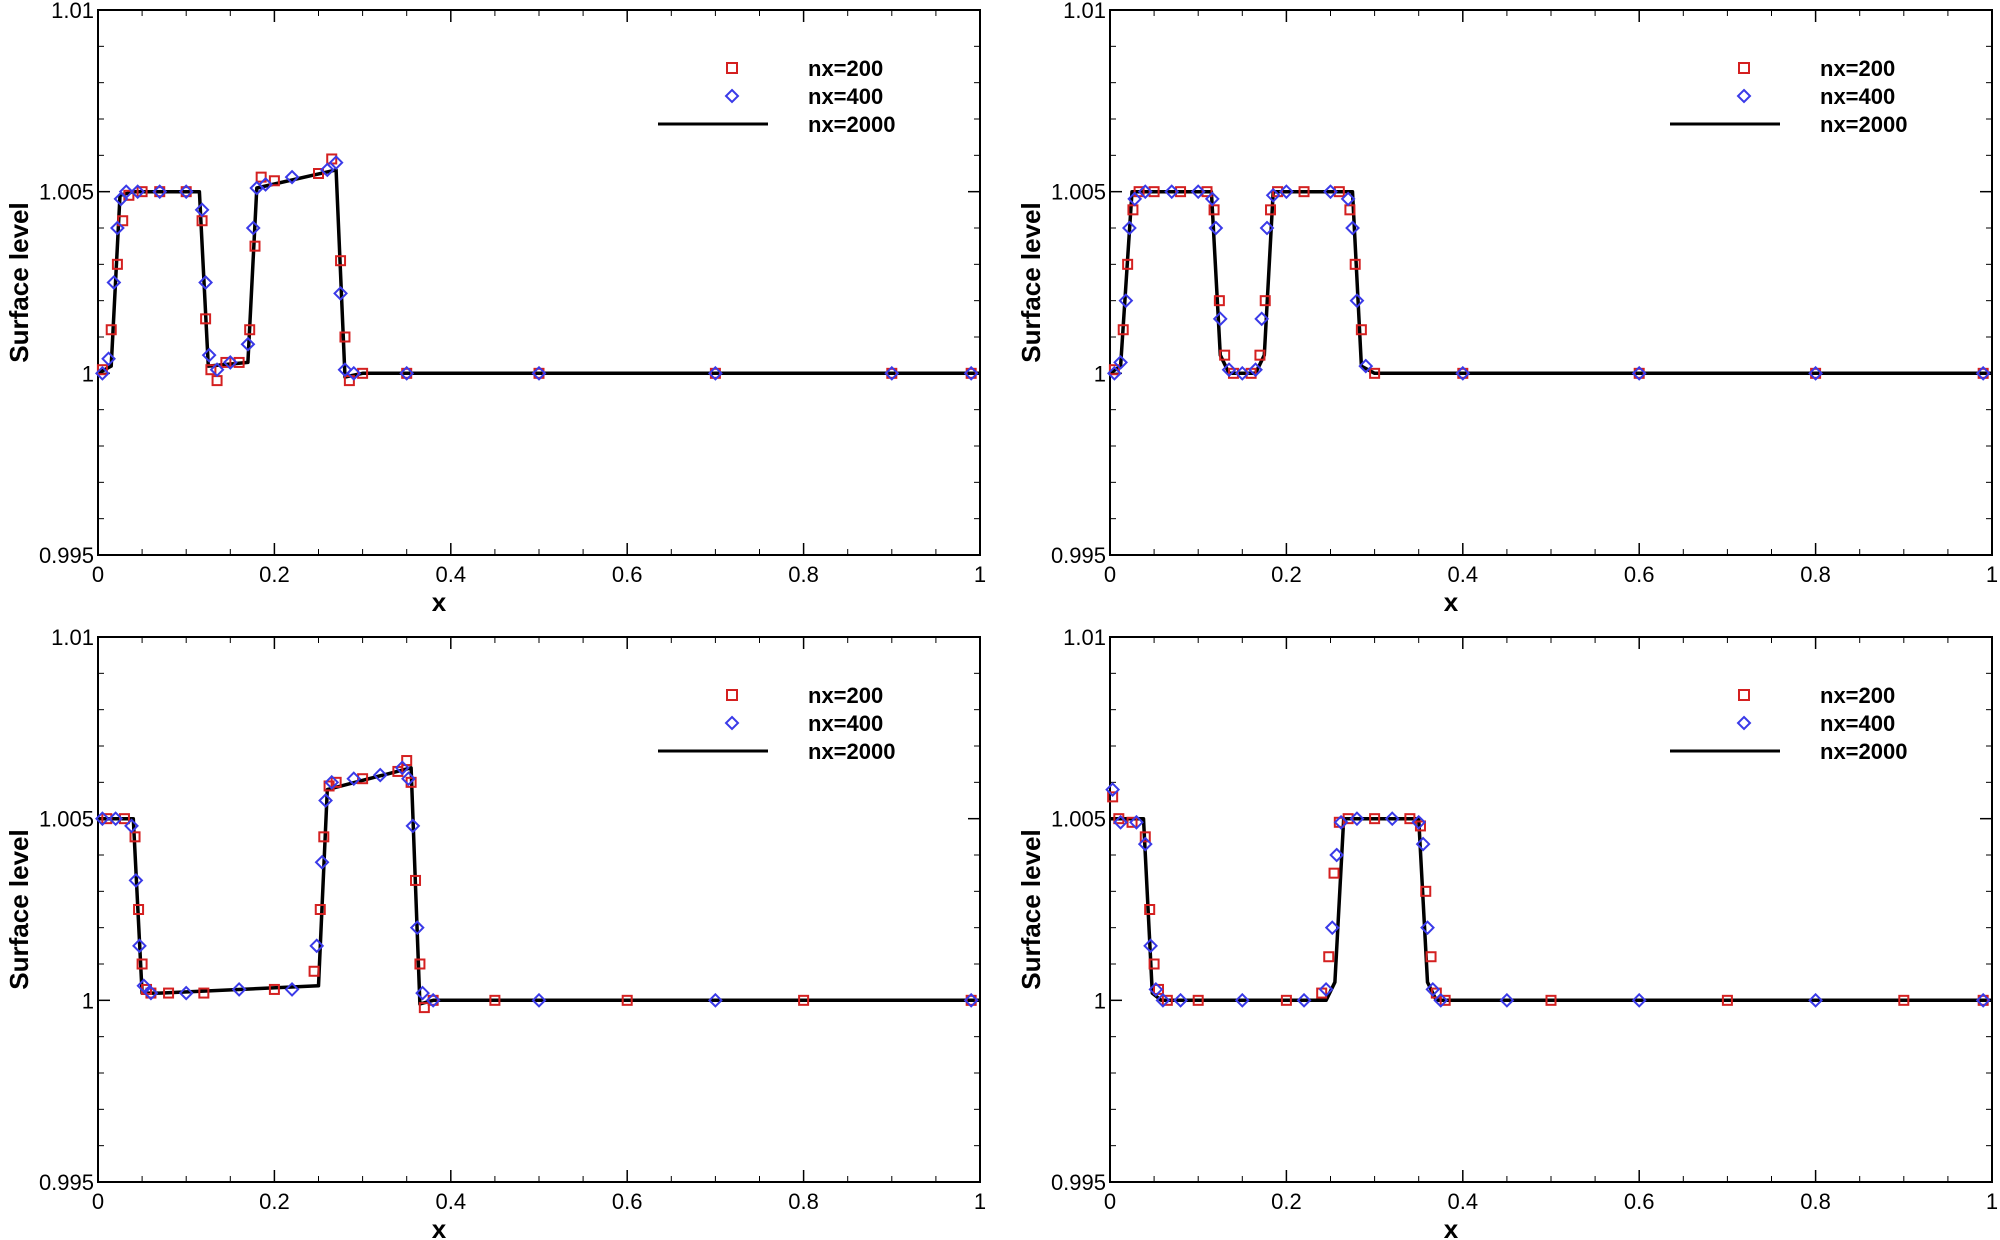 This screenshot has width=2000, height=1240. What do you see at coordinates (776, 96) in the screenshot?
I see `legend: nx=200 nx=400 nx=2000` at bounding box center [776, 96].